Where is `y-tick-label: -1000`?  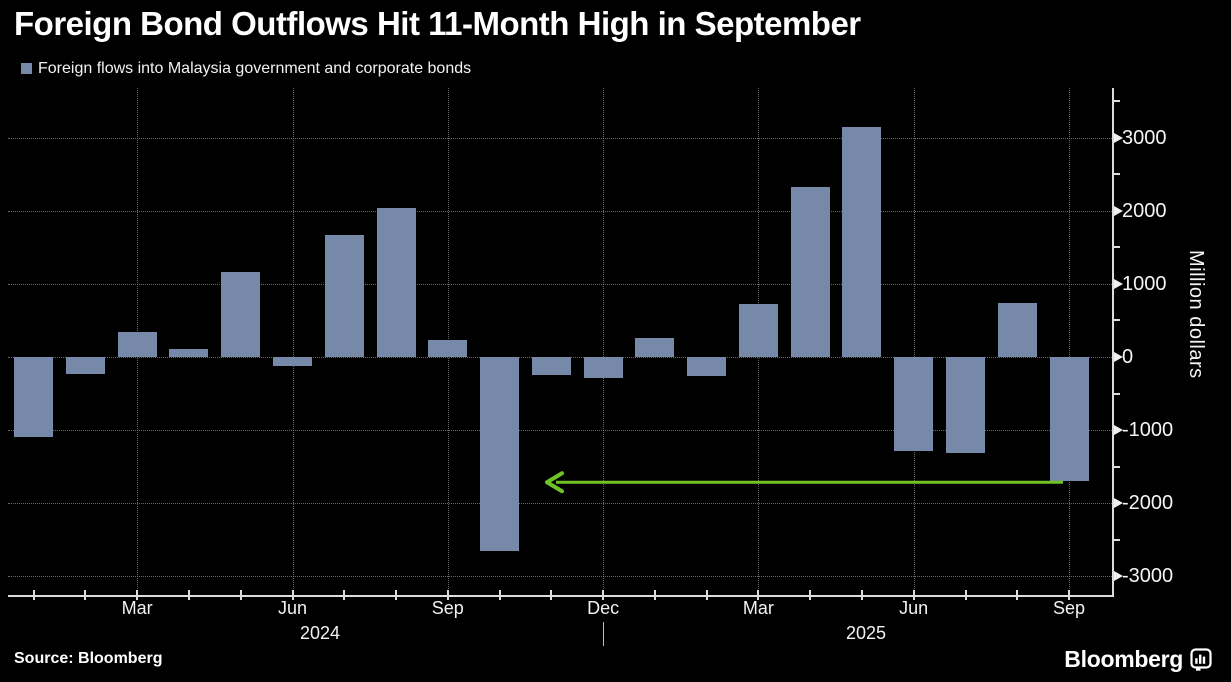 y-tick-label: -1000 is located at coordinates (1148, 430).